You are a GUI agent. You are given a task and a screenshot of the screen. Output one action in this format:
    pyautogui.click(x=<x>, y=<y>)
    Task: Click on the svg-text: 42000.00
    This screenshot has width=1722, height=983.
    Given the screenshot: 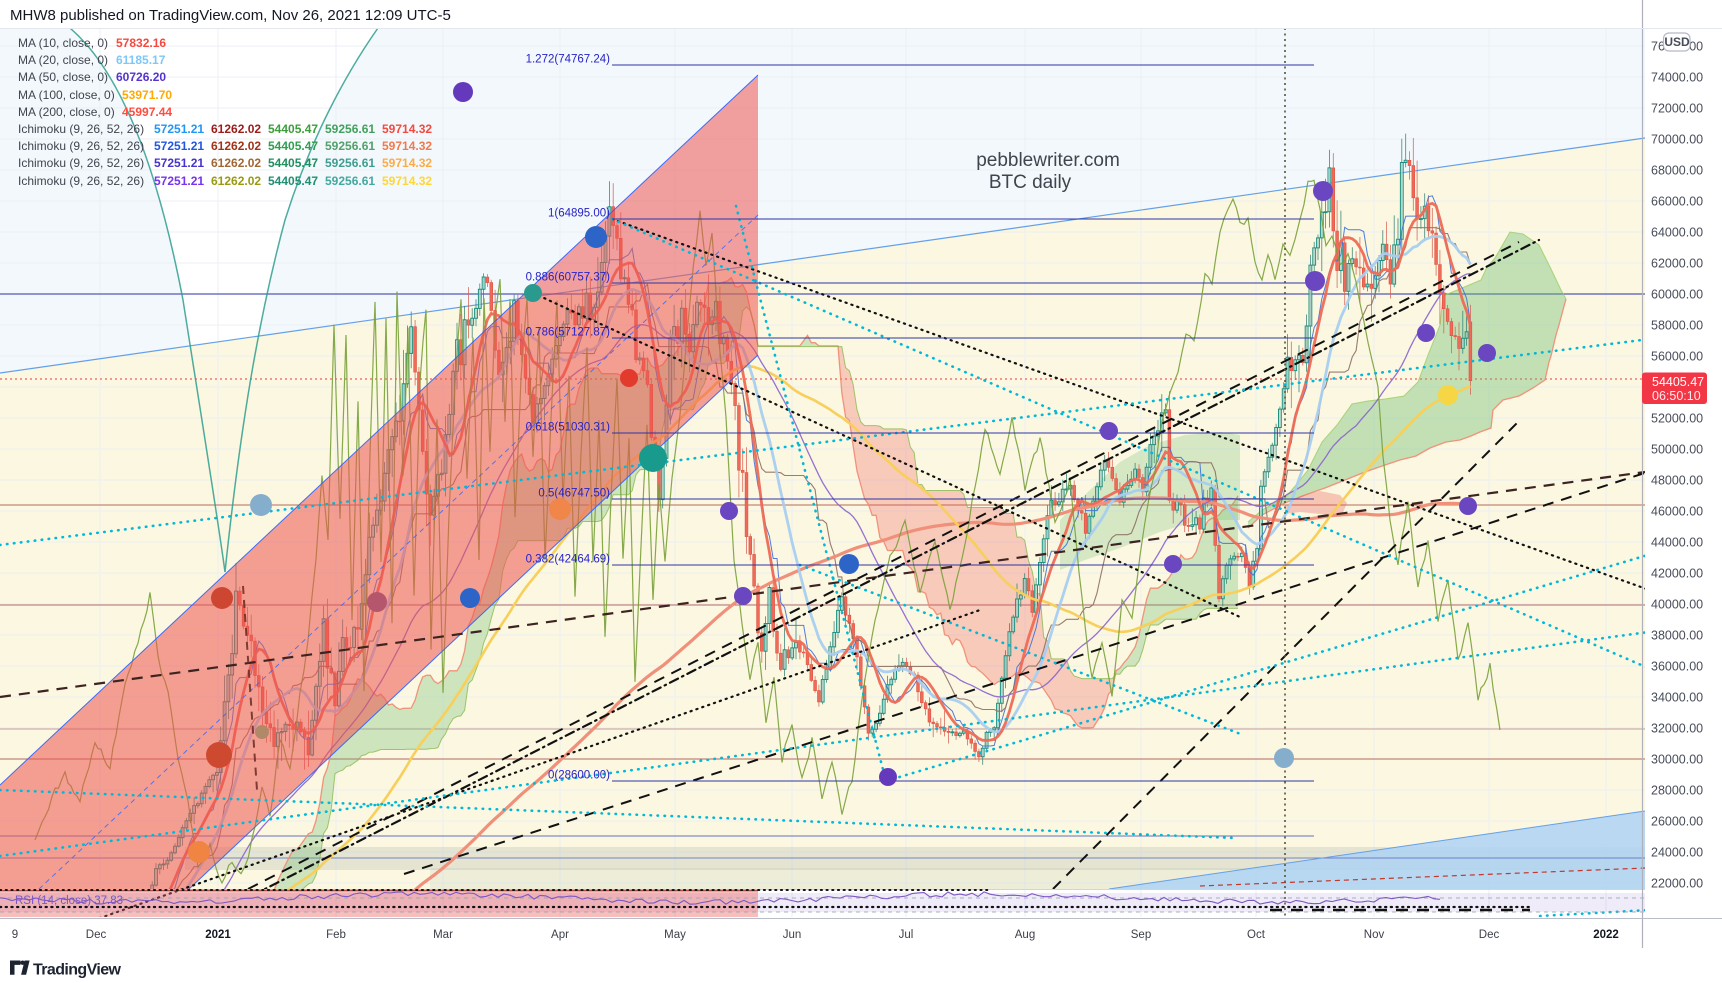 What is the action you would take?
    pyautogui.click(x=1677, y=574)
    